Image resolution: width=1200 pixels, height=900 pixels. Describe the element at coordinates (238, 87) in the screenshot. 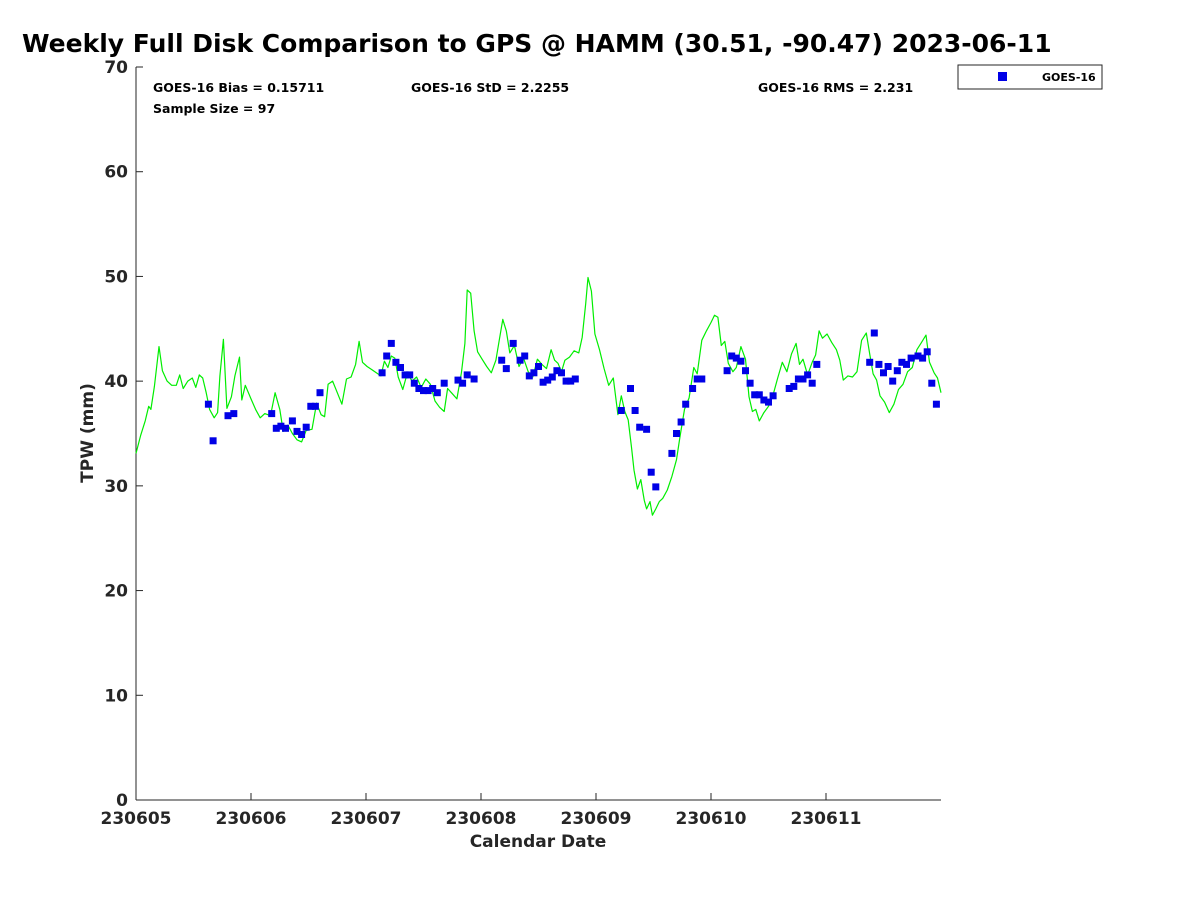

I see `bias-stat: GOES-16 Bias = 0.15711` at that location.